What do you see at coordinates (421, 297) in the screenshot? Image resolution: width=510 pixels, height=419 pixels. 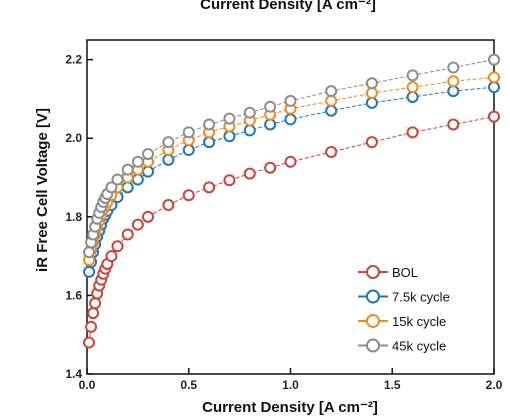 I see `legend-label: 7.5k cycle` at bounding box center [421, 297].